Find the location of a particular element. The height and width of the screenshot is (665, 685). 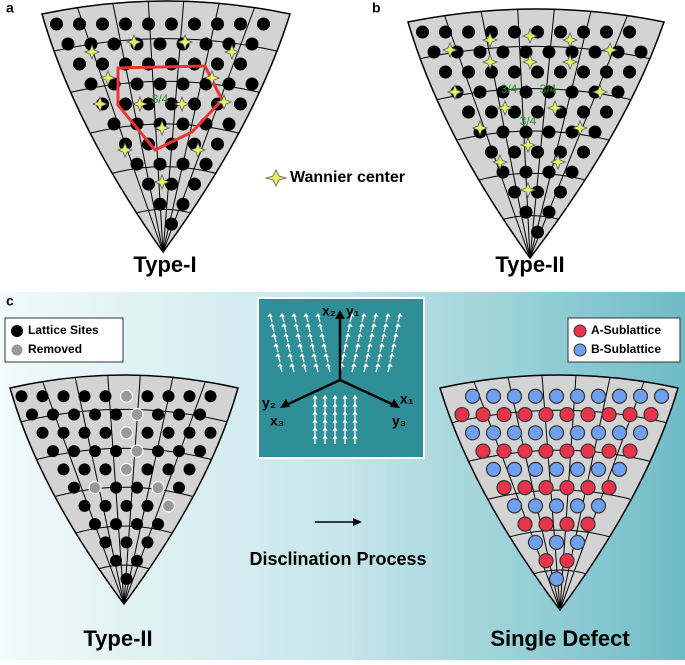

axis-label: y₁ is located at coordinates (353, 311).